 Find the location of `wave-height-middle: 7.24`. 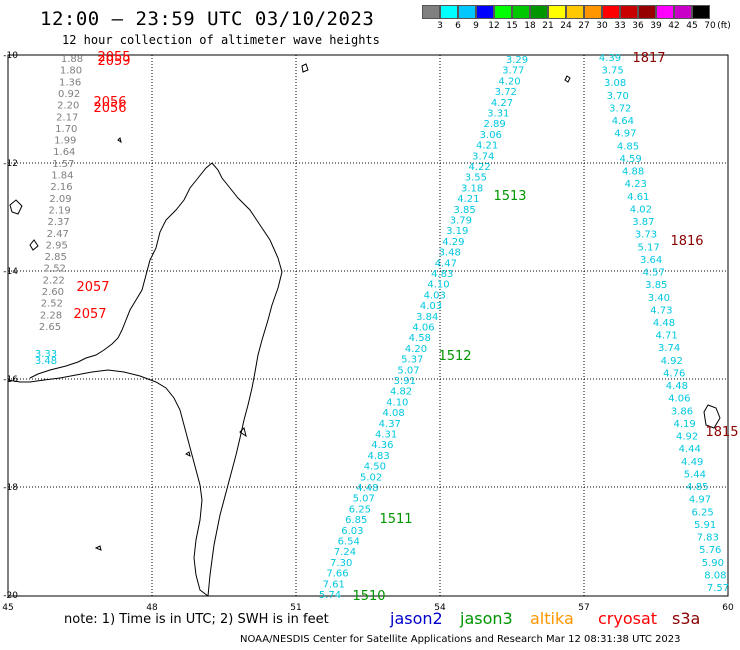

wave-height-middle: 7.24 is located at coordinates (345, 552).